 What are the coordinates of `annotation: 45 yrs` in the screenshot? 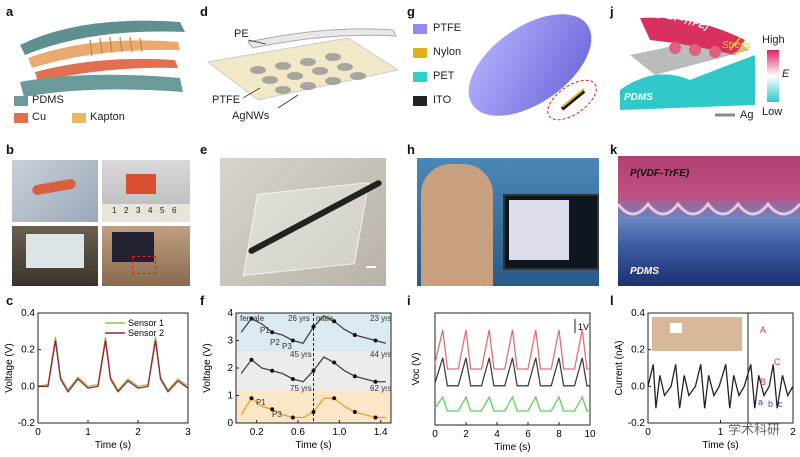 It's located at (301, 354).